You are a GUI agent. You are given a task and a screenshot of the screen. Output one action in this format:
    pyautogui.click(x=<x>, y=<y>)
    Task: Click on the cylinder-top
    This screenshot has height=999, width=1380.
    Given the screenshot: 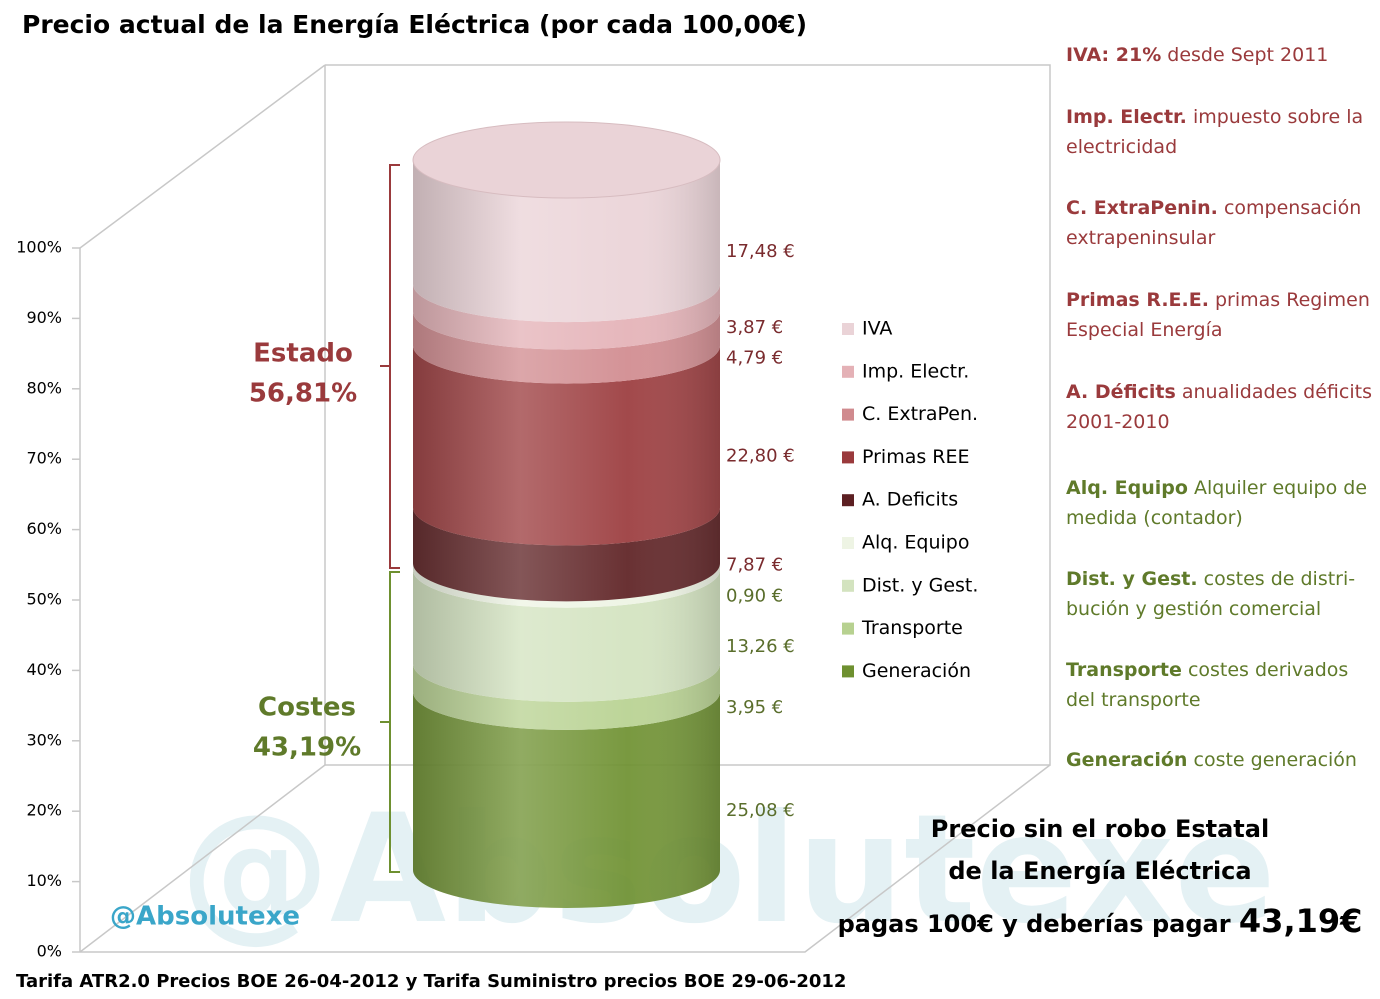 What is the action you would take?
    pyautogui.click(x=566, y=160)
    